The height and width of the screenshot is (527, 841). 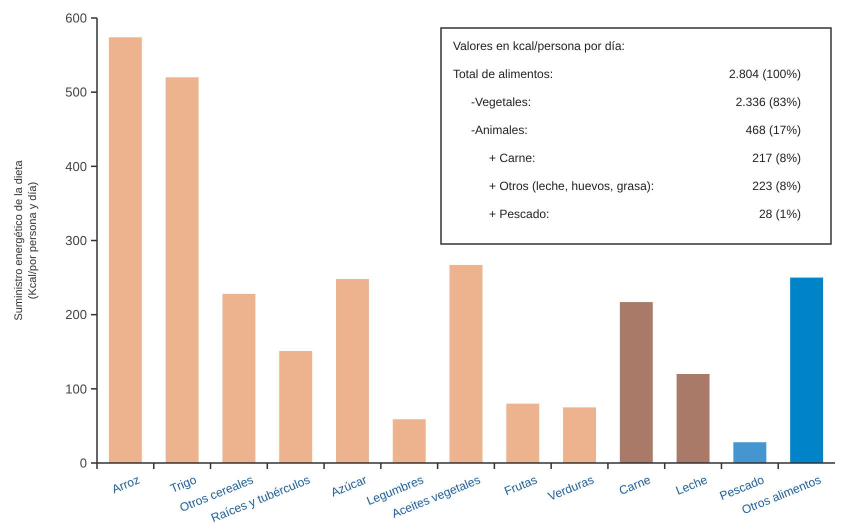 What do you see at coordinates (76, 92) in the screenshot?
I see `y-tick-label: 500` at bounding box center [76, 92].